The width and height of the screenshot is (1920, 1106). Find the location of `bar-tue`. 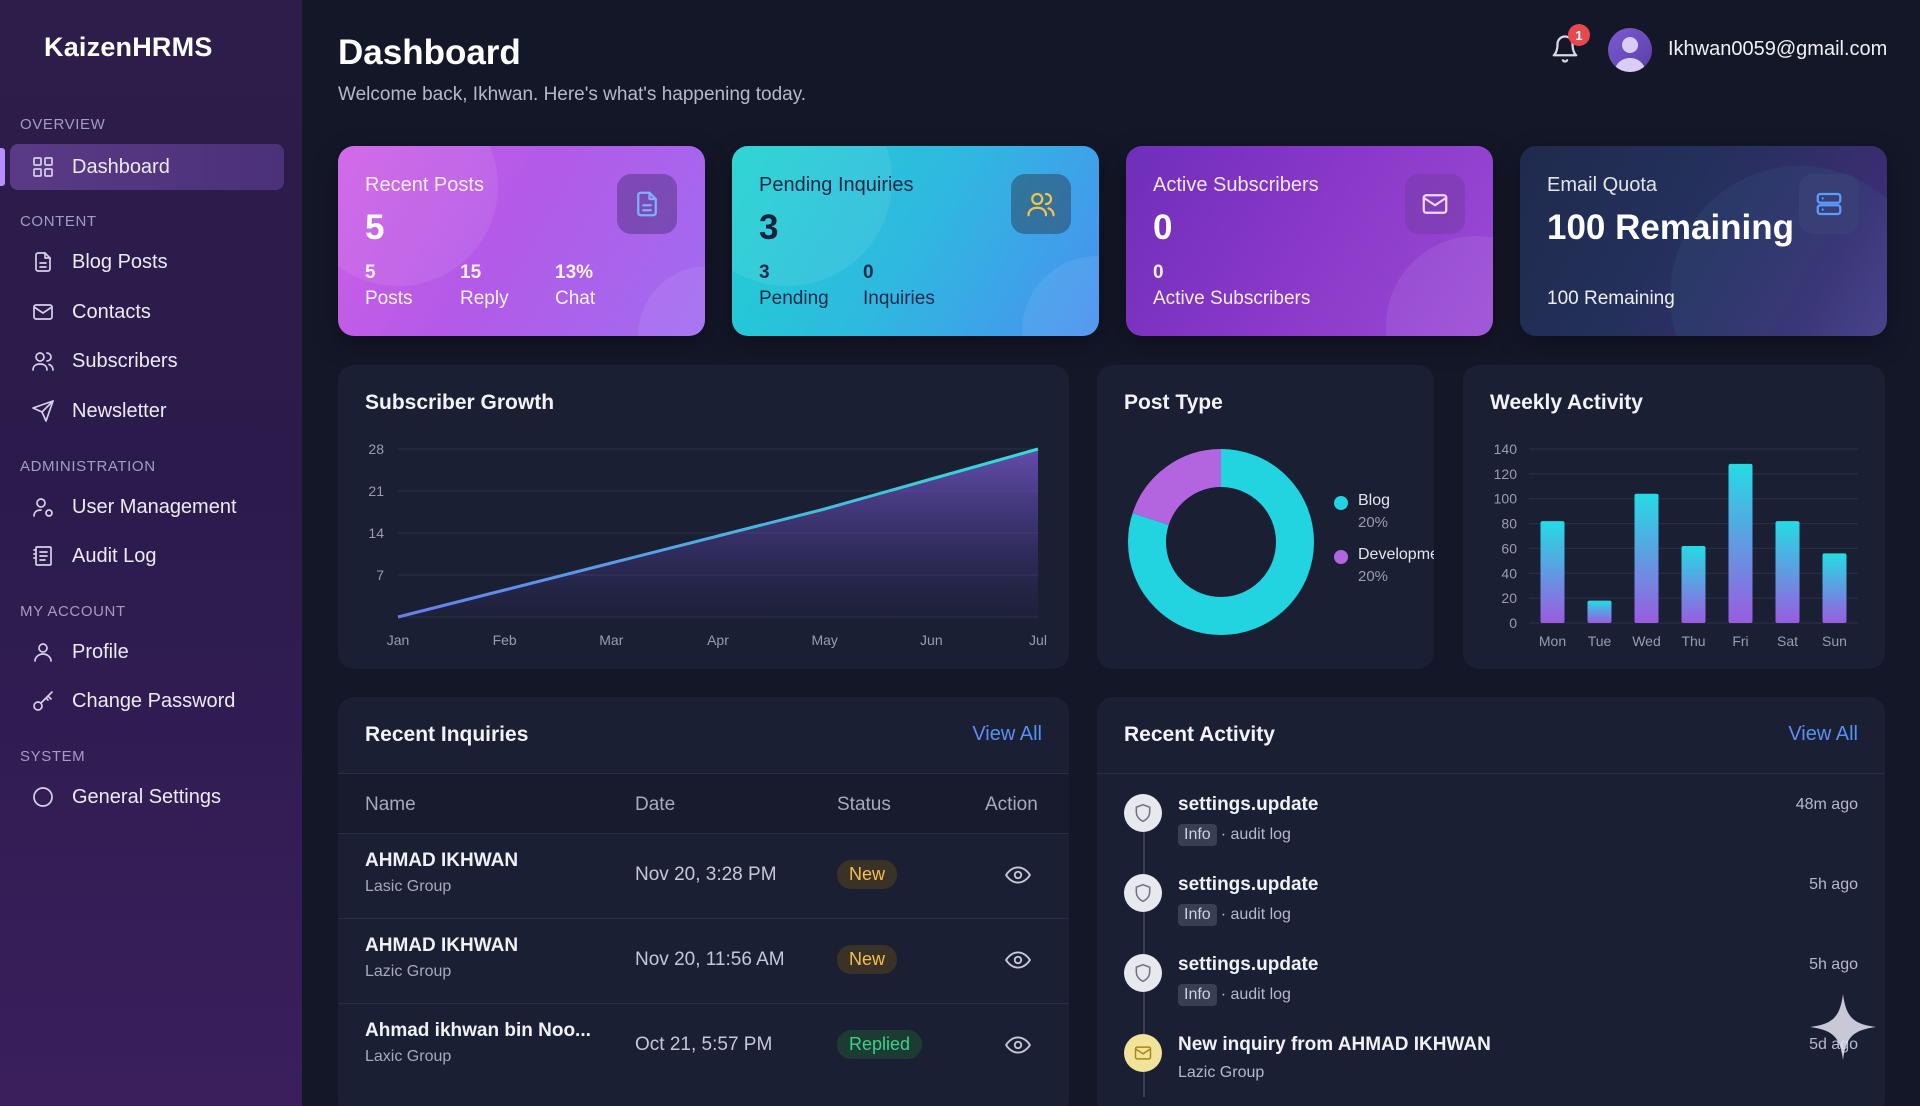

bar-tue is located at coordinates (1599, 611).